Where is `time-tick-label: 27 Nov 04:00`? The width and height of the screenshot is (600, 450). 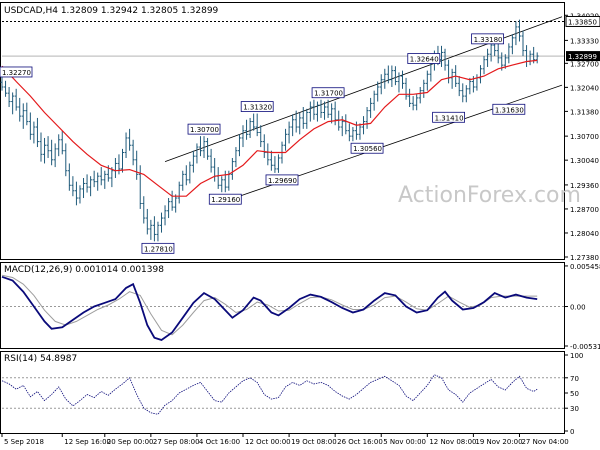
time-tick-label: 27 Nov 04:00 is located at coordinates (544, 442).